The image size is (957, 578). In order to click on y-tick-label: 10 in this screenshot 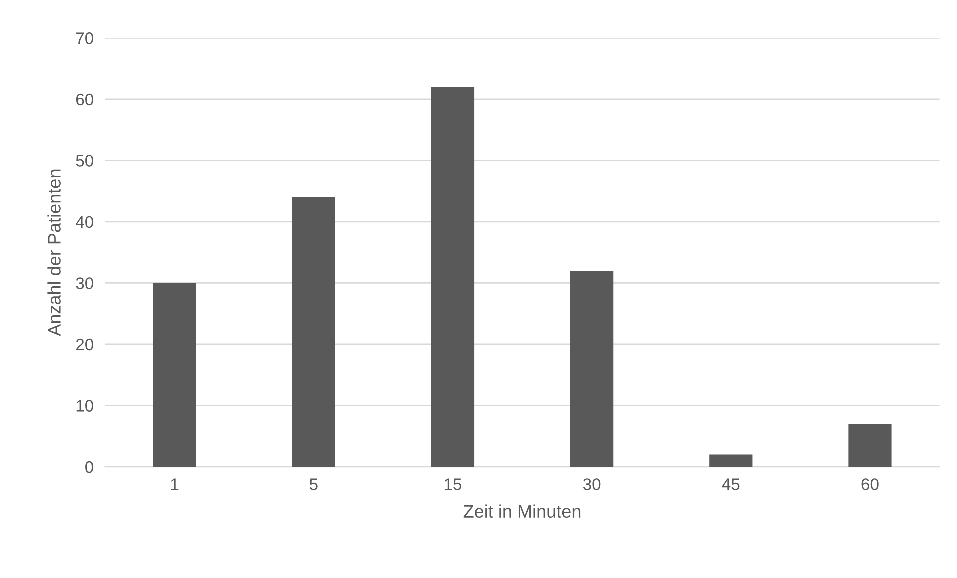, I will do `click(85, 406)`.